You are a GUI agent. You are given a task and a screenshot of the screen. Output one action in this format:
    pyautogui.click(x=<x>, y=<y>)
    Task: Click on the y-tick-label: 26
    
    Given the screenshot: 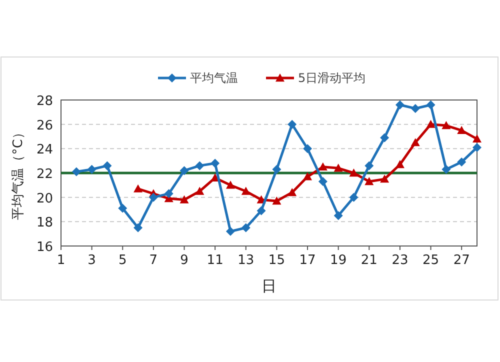 What is the action you would take?
    pyautogui.click(x=44, y=126)
    